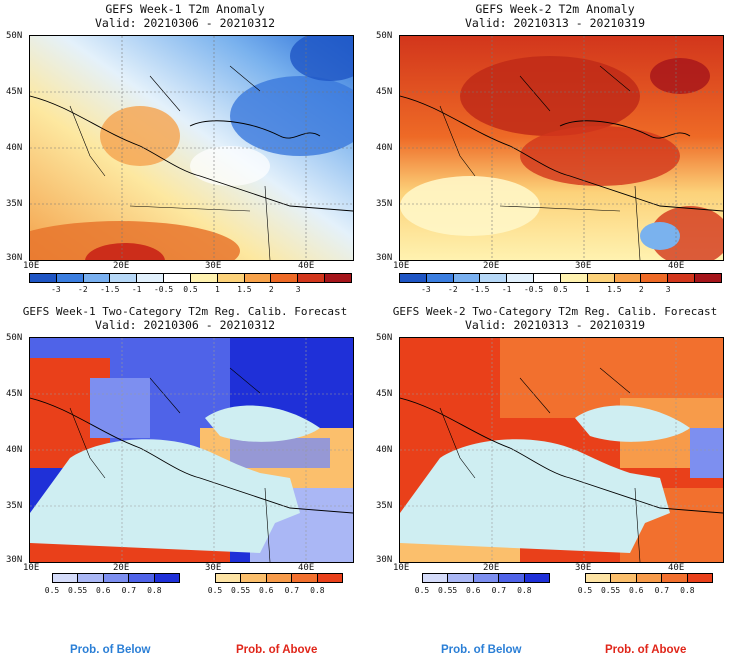  I want to click on above-colorbar-labels: 0.5 0.55 0.6 0.7 0.8, so click(645, 592).